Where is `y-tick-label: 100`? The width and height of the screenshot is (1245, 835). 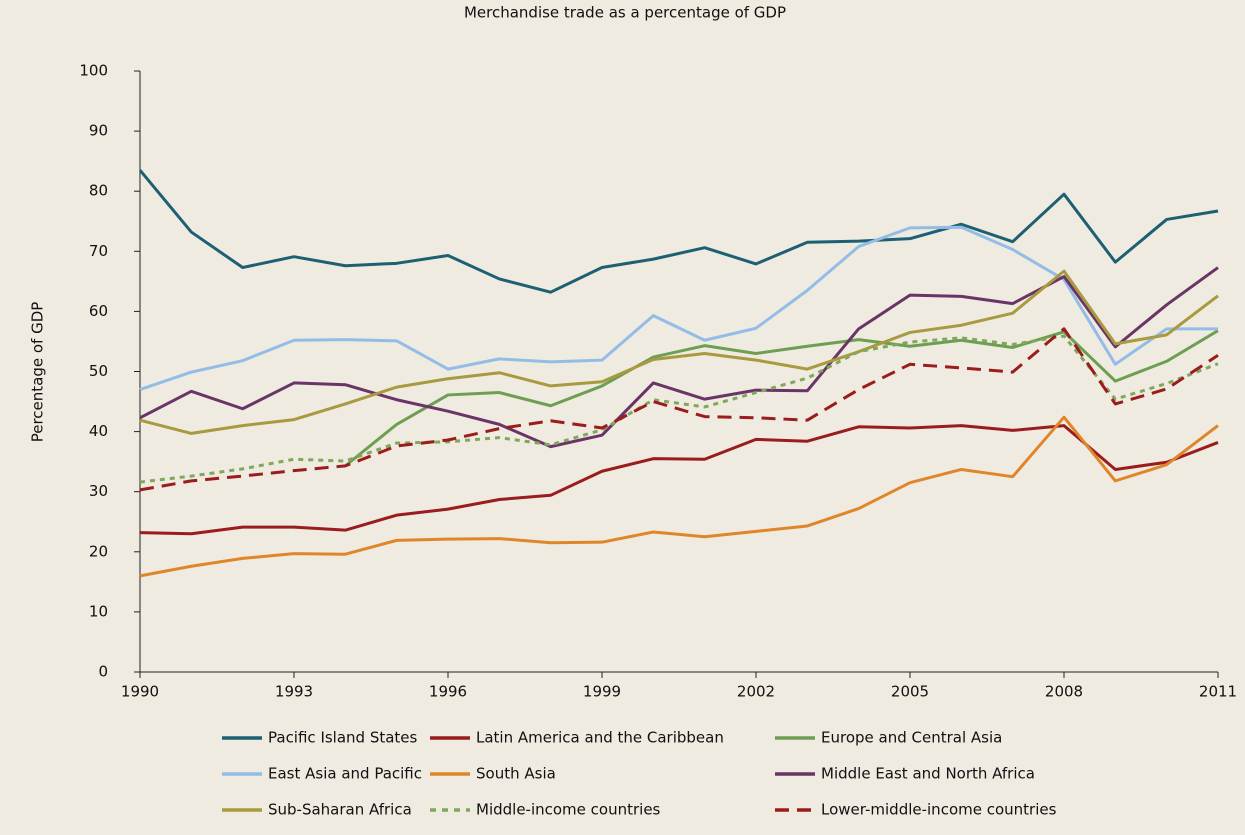
y-tick-label: 100 is located at coordinates (93, 71).